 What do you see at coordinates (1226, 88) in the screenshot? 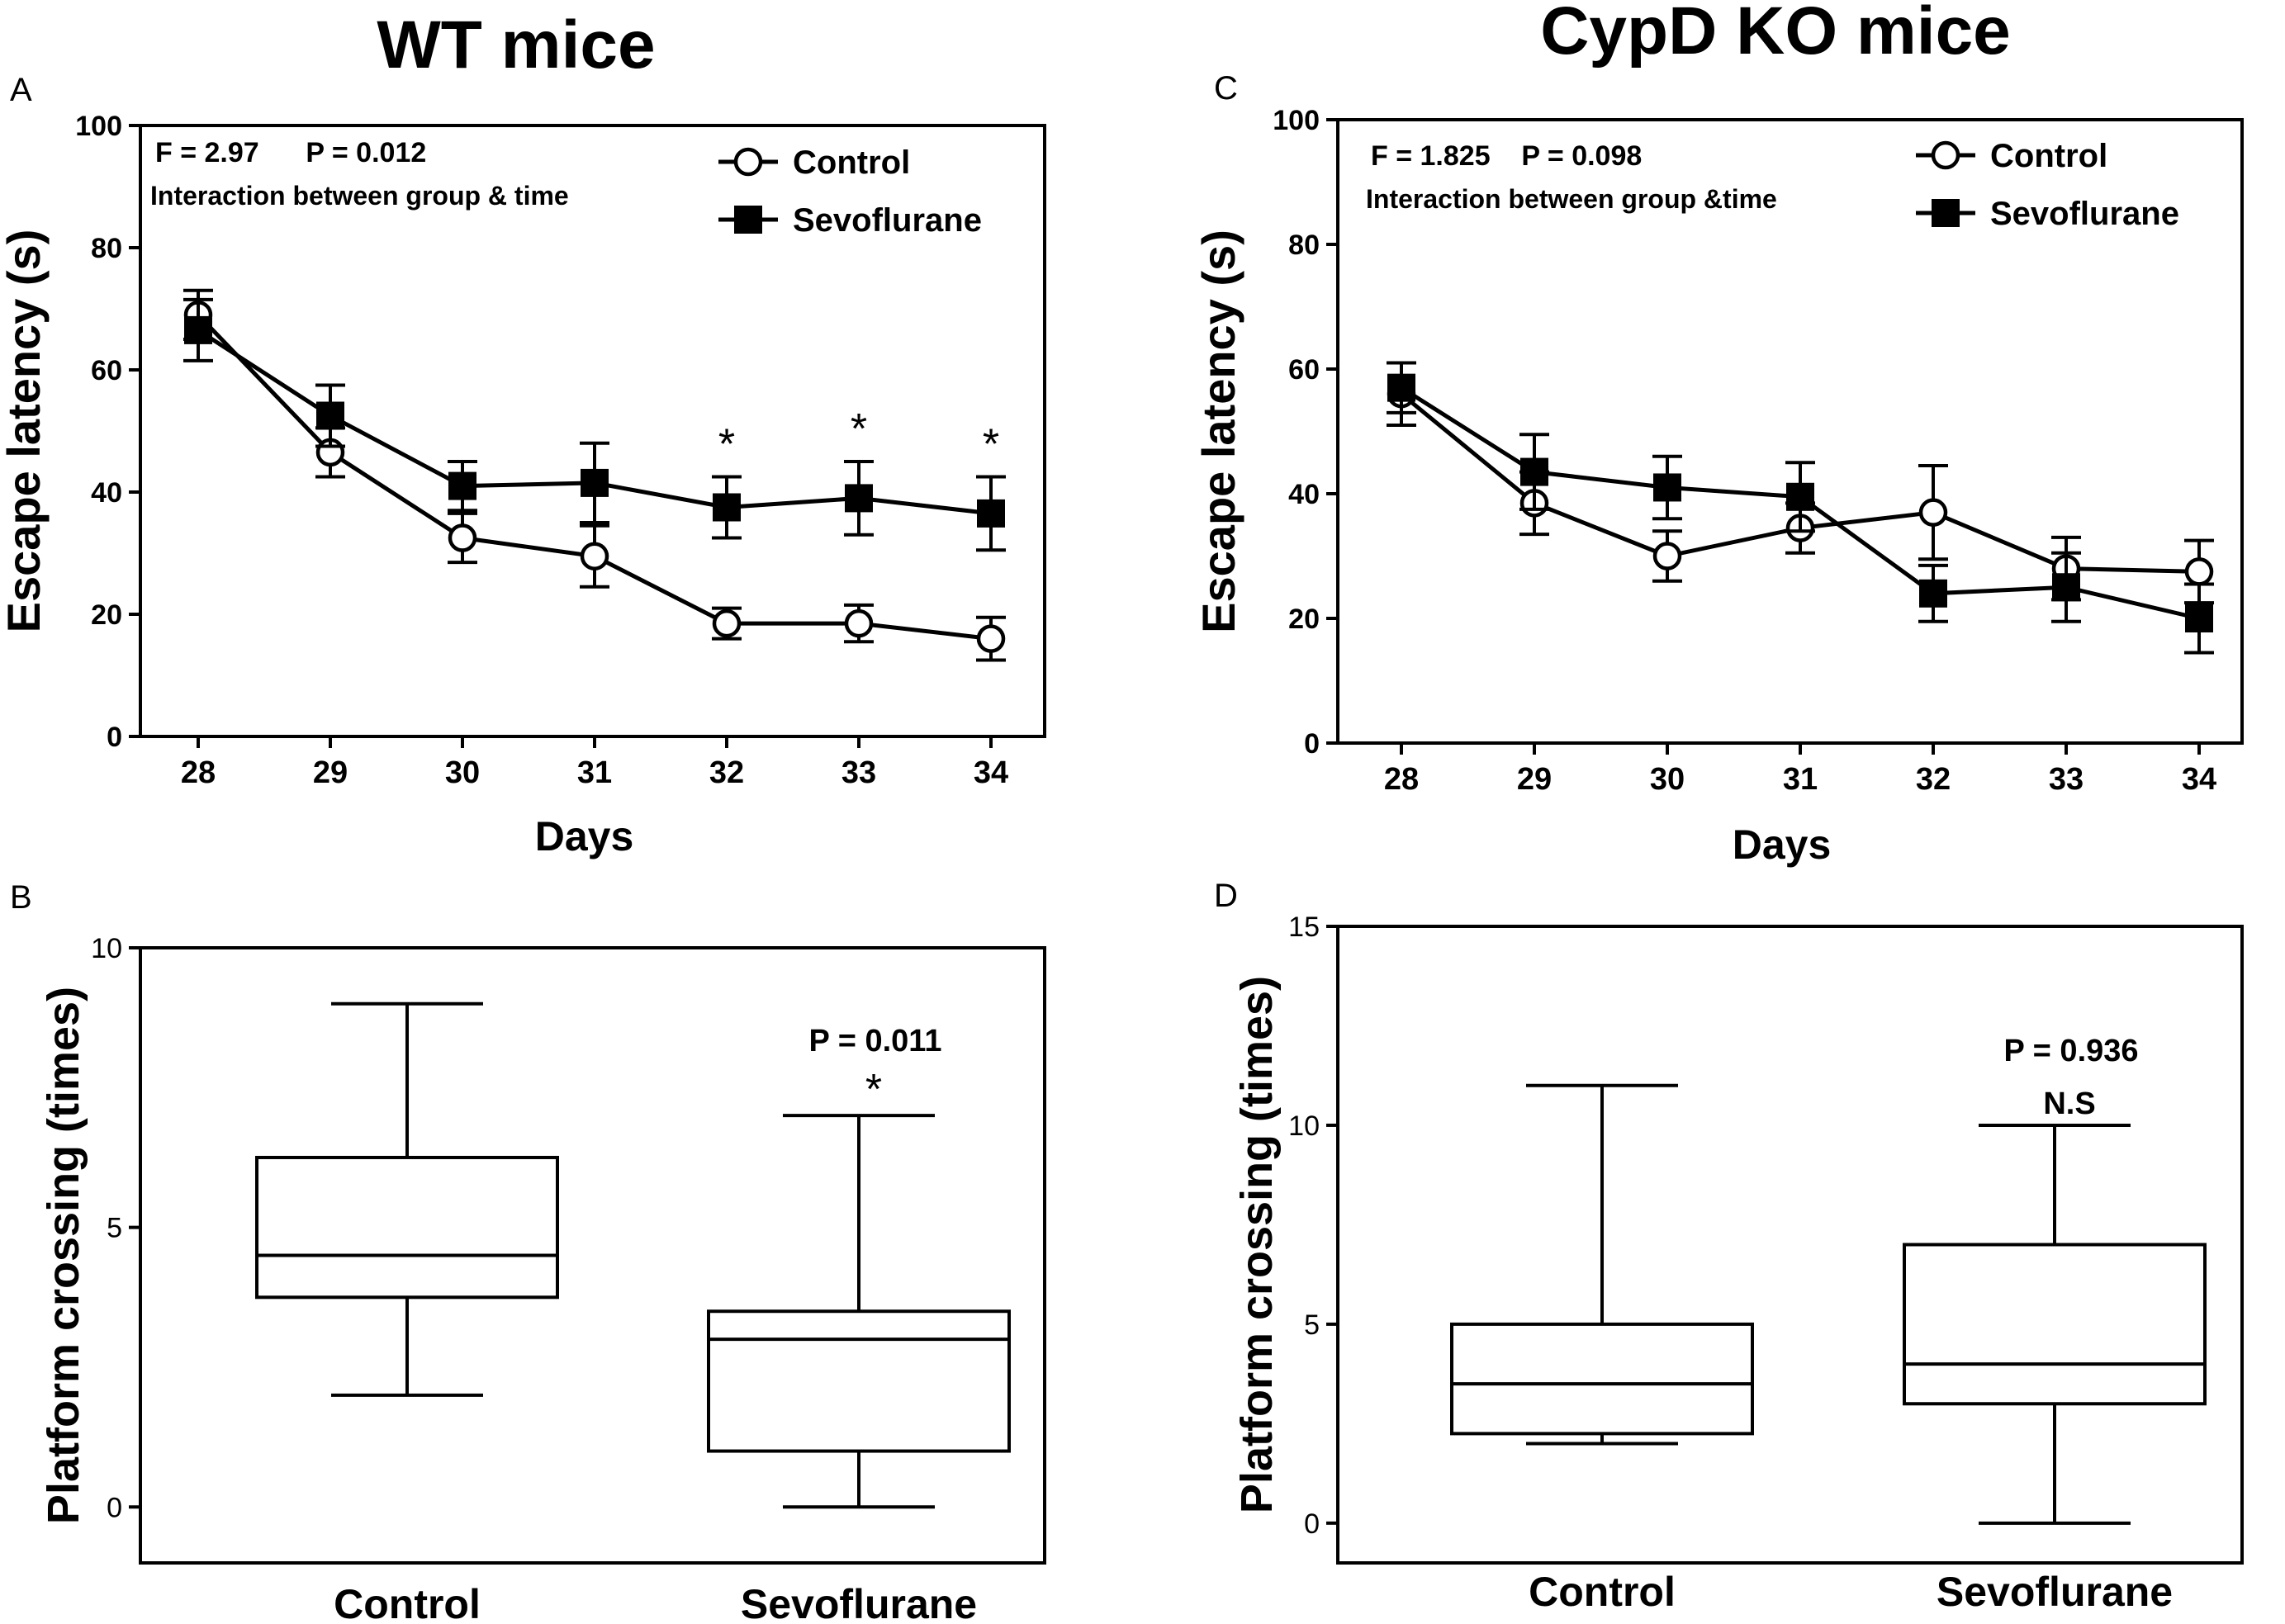
I see `panel-label-c: C` at bounding box center [1226, 88].